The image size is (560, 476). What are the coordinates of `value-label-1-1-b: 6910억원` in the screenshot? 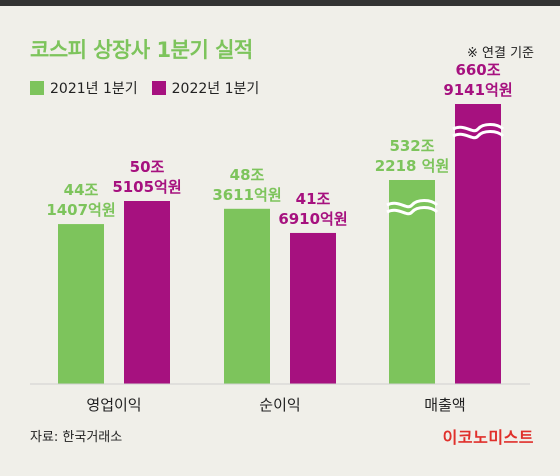 It's located at (312, 219).